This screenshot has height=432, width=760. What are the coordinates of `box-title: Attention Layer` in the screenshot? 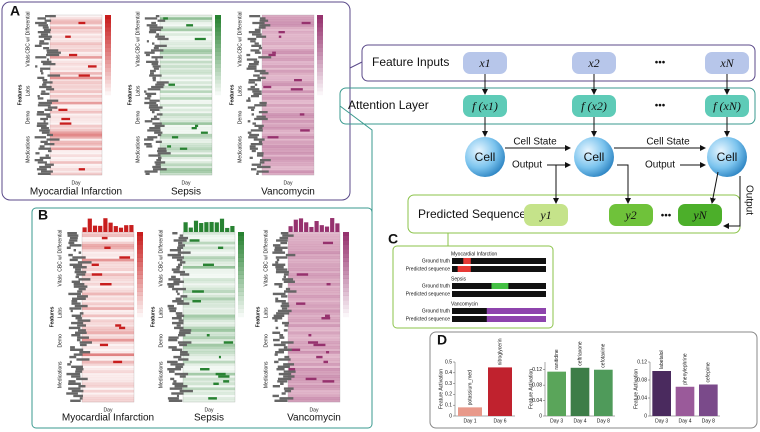 It's located at (388, 105).